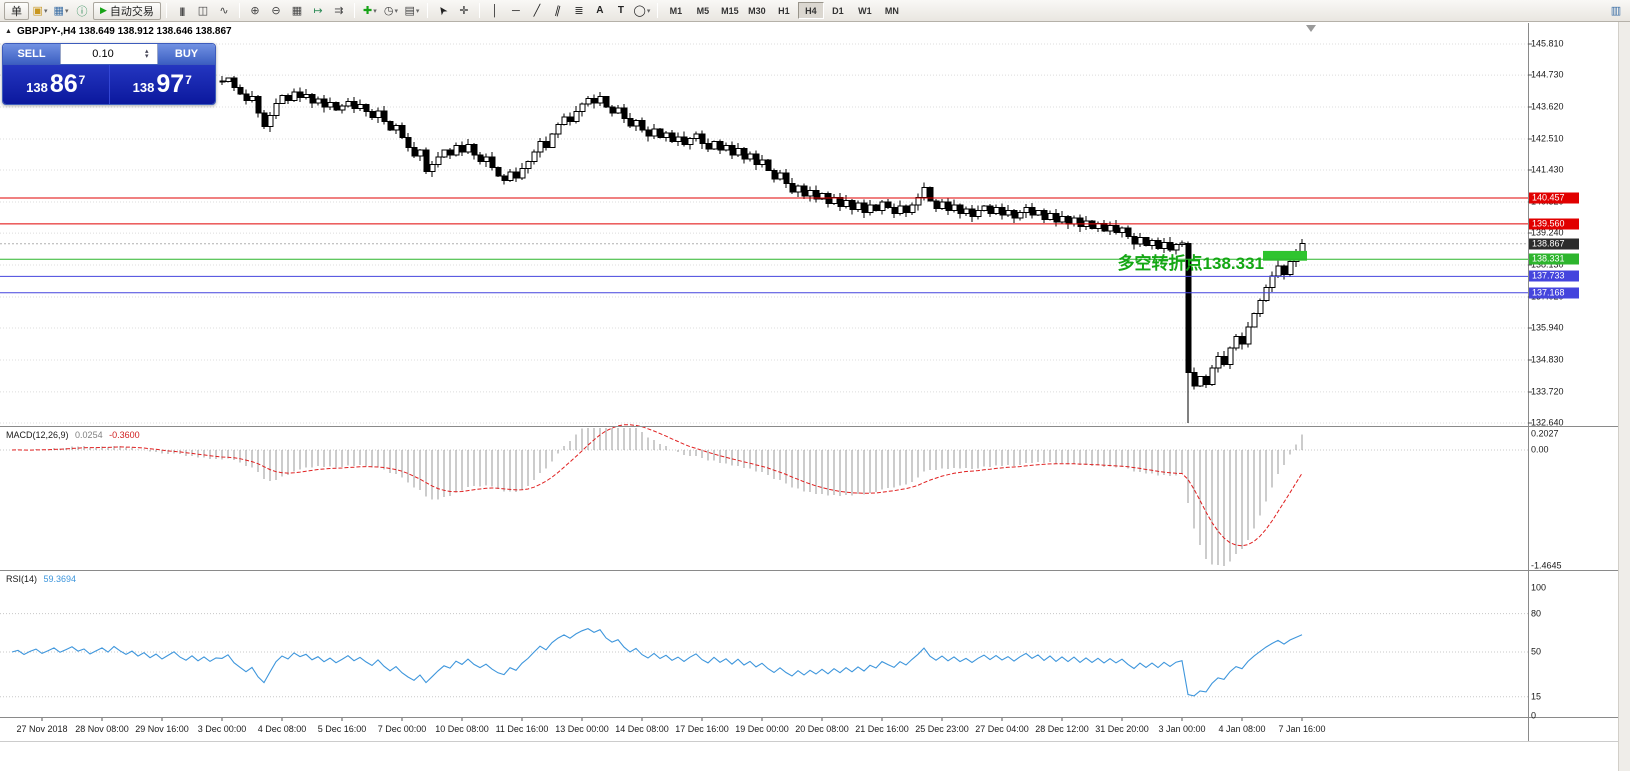  What do you see at coordinates (882, 729) in the screenshot?
I see `time-axis-label: 21 Dec 16:00` at bounding box center [882, 729].